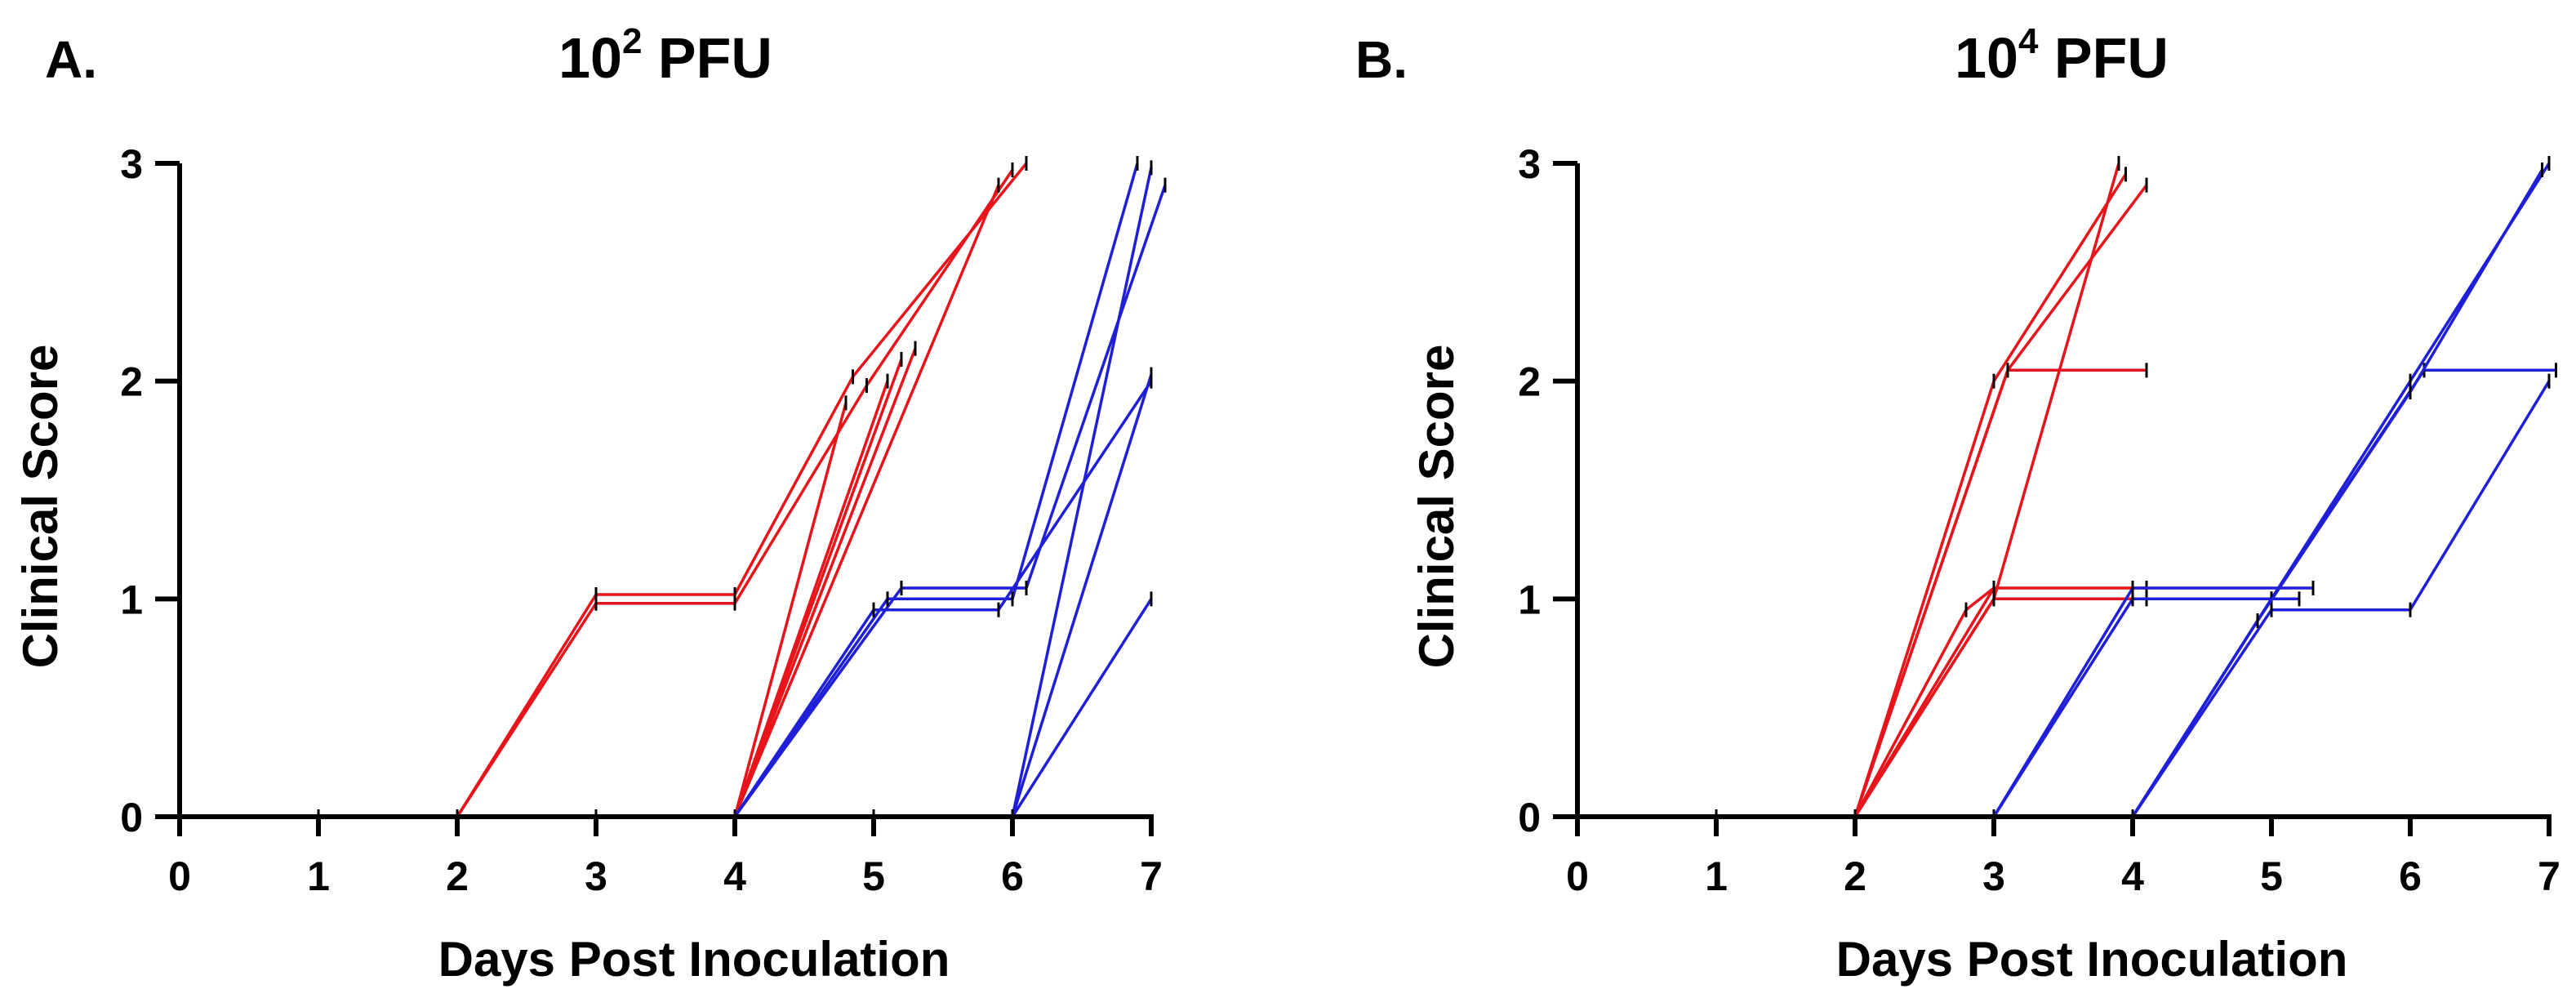 This screenshot has height=1007, width=2576. Describe the element at coordinates (1381, 59) in the screenshot. I see `panel-label: B.` at that location.